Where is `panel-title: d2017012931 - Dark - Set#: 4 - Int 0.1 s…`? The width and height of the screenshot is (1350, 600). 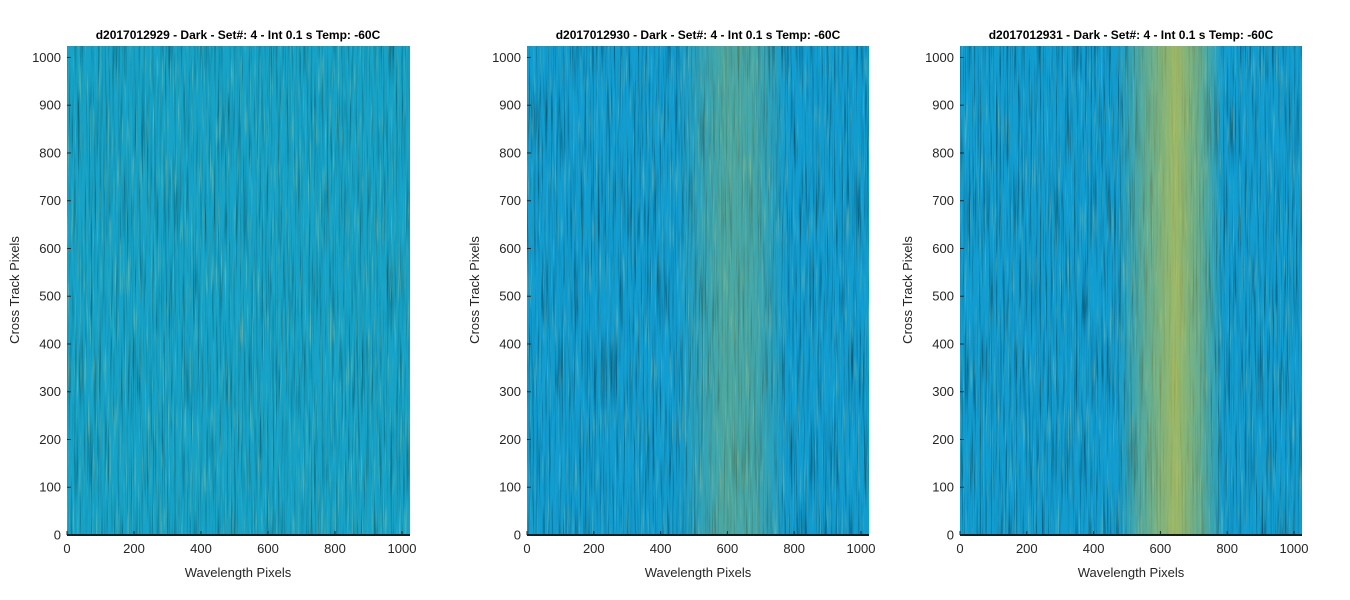
panel-title: d2017012931 - Dark - Set#: 4 - Int 0.1 s… is located at coordinates (1131, 35).